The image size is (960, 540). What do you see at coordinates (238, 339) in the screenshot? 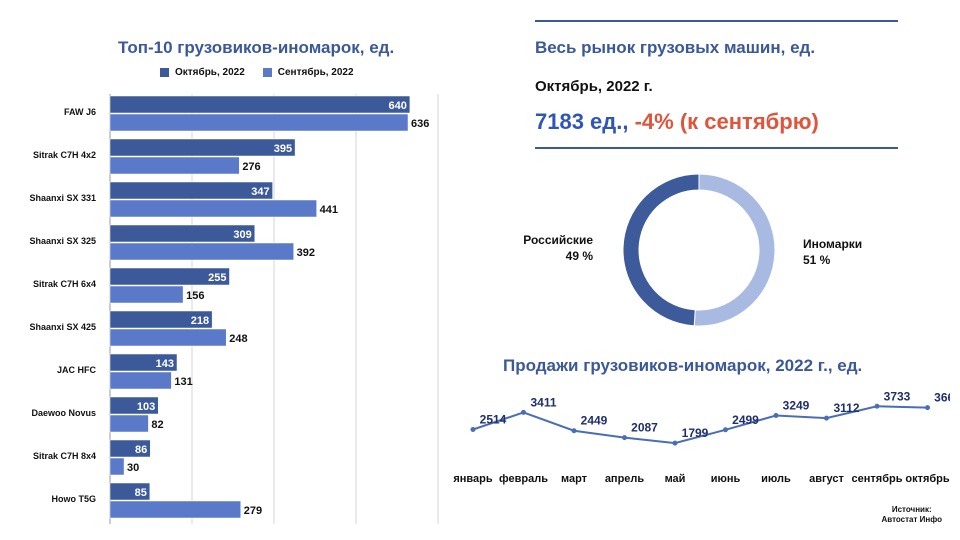
I see `data-label-september: 248` at bounding box center [238, 339].